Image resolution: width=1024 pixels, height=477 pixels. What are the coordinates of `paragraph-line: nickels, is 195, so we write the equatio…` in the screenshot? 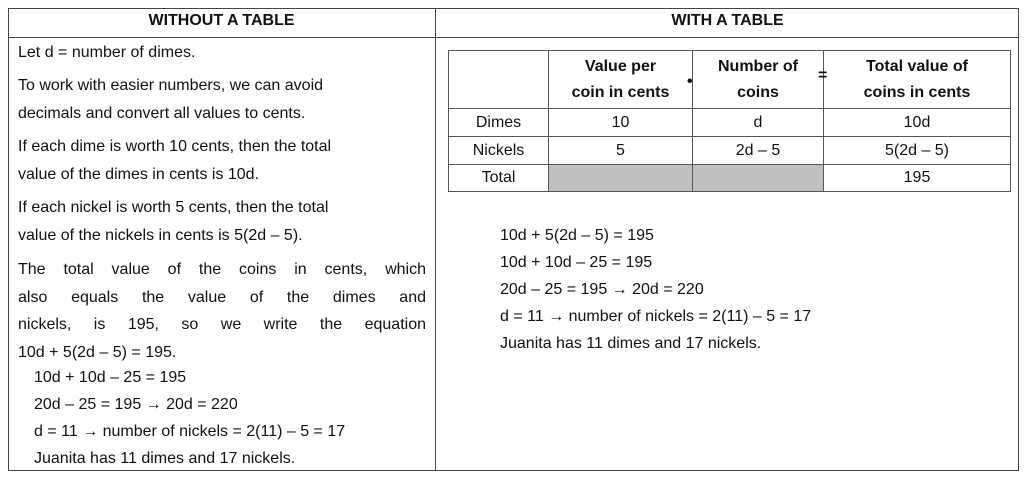 It's located at (222, 324).